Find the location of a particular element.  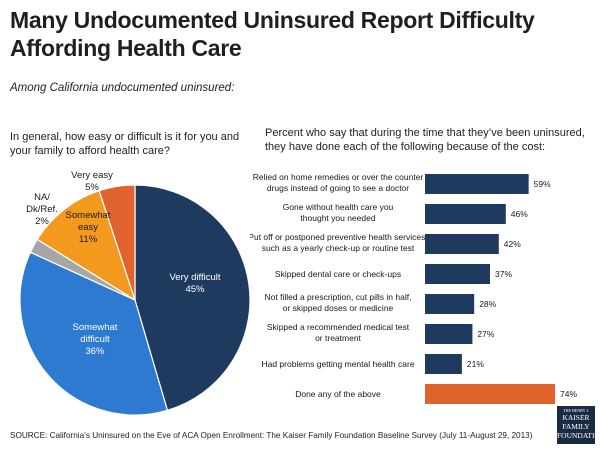

logo-line2: FAMILY is located at coordinates (576, 426).